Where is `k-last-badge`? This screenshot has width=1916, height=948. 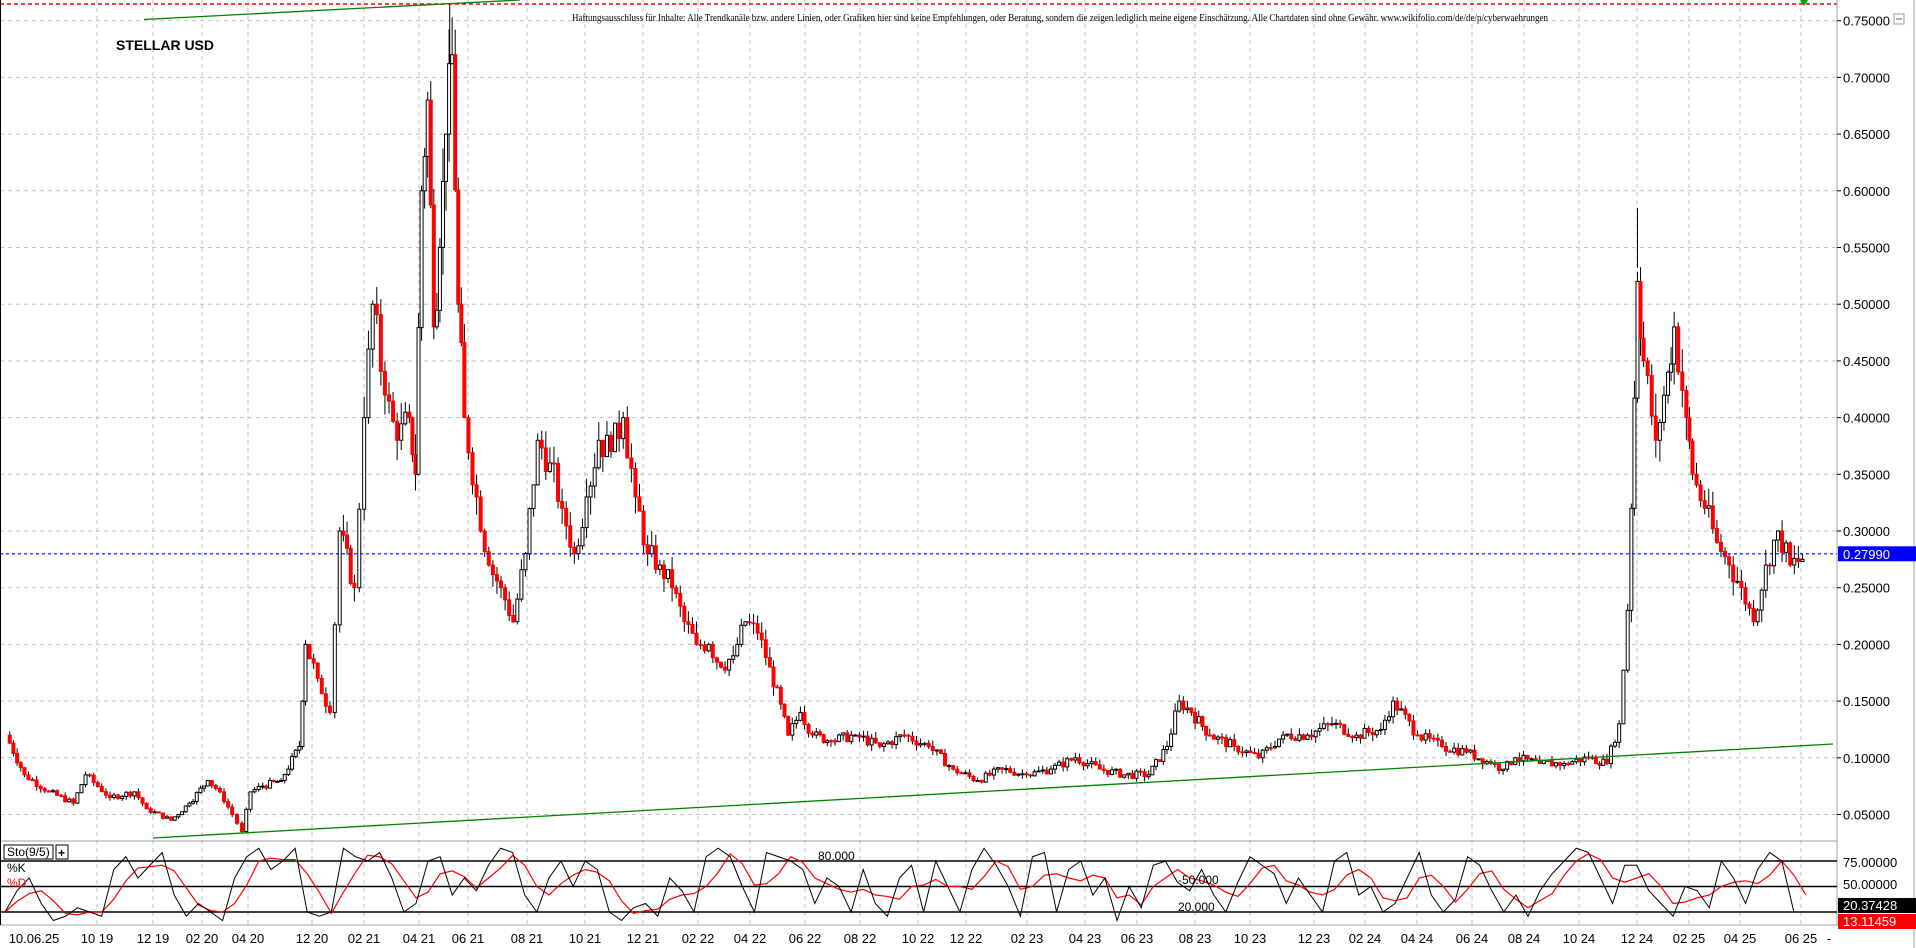 k-last-badge is located at coordinates (1877, 905).